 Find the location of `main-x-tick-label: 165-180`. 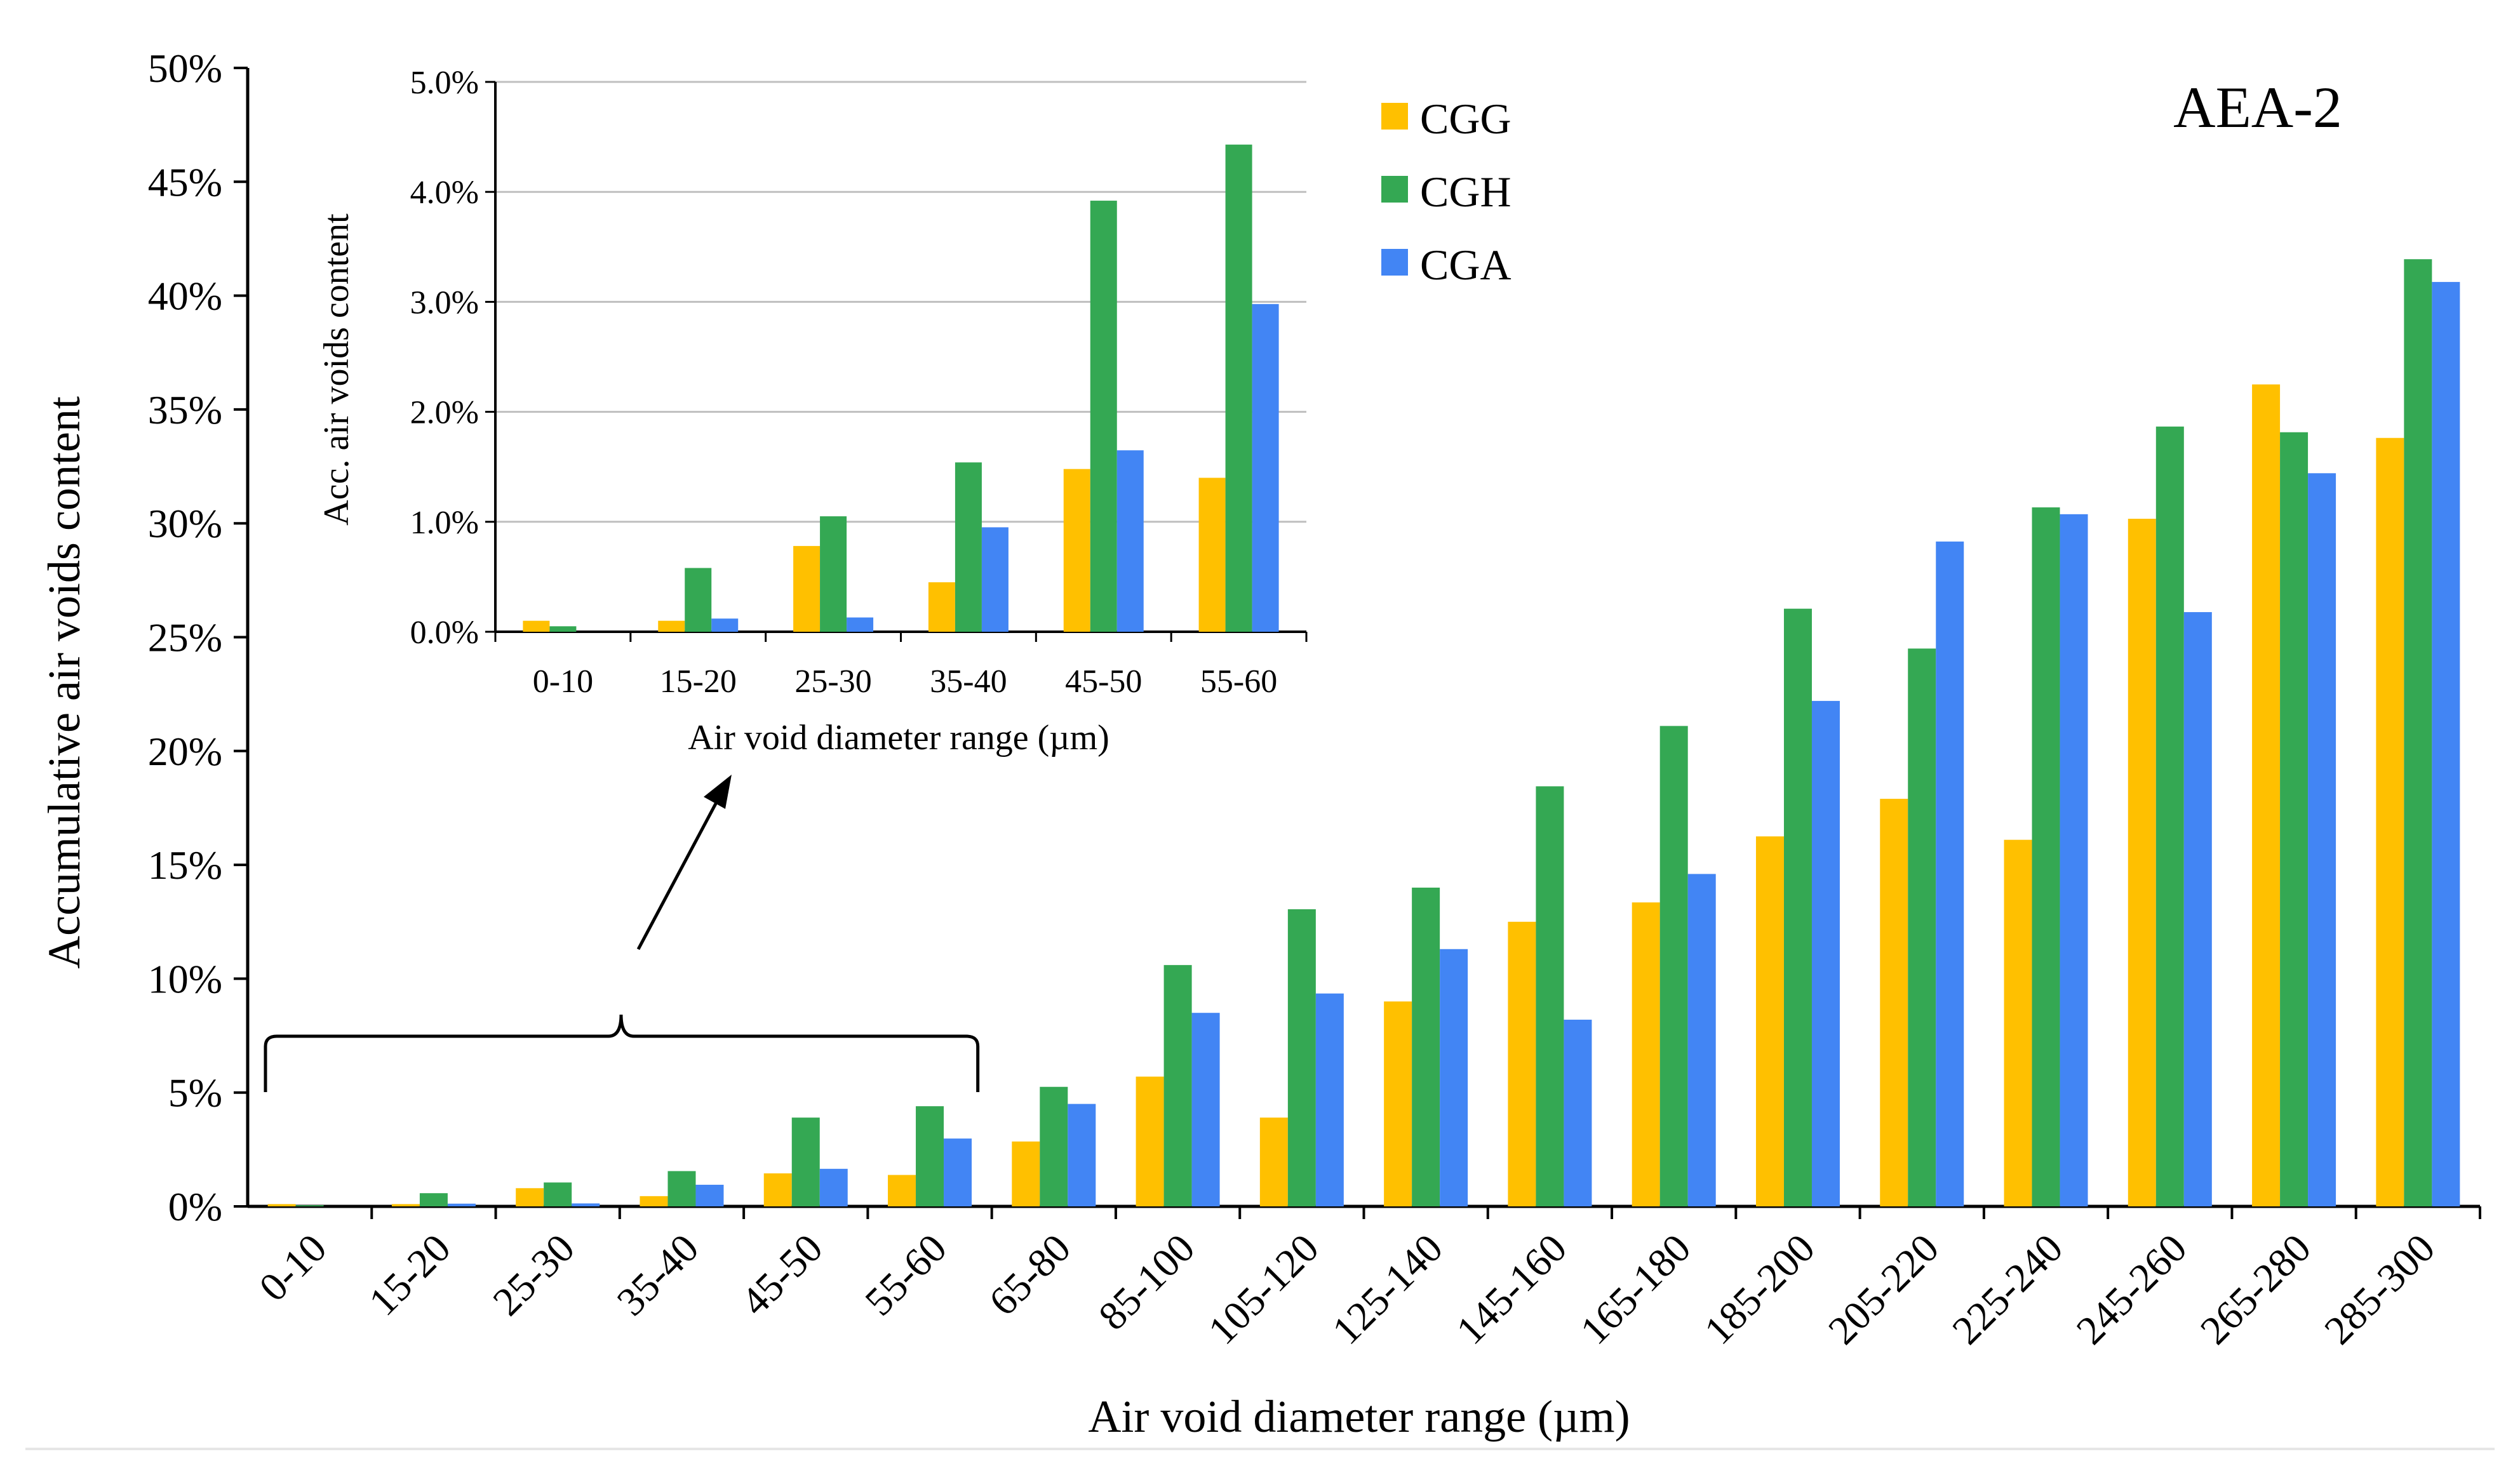

main-x-tick-label: 165-180 is located at coordinates (1635, 1289).